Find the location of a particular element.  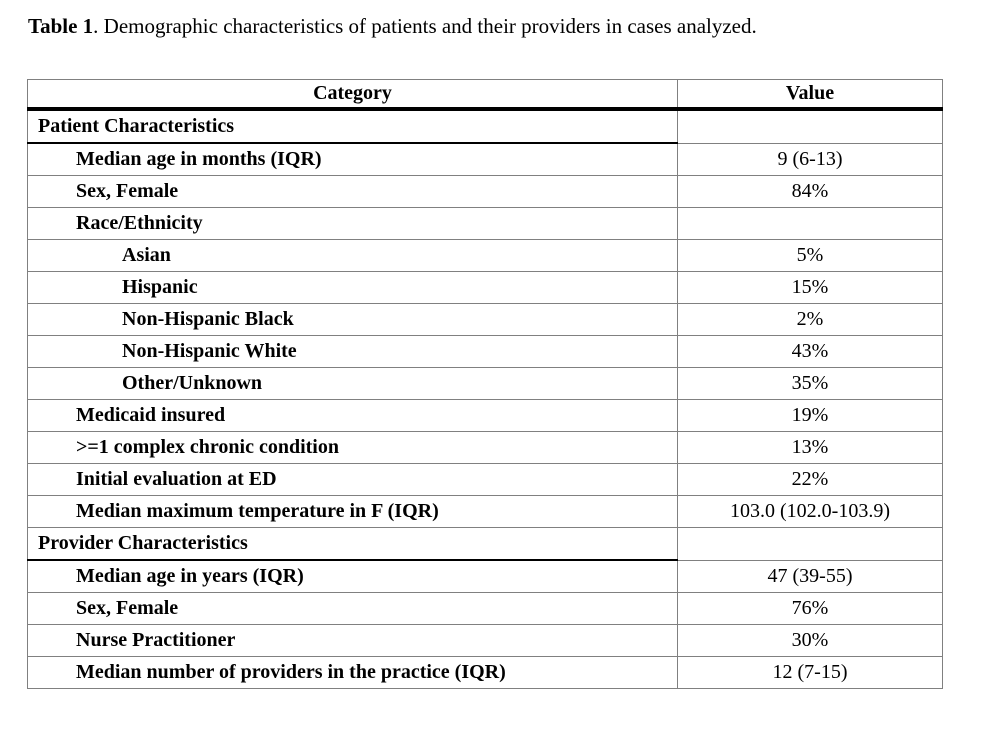

value-cell: 19% is located at coordinates (810, 415).